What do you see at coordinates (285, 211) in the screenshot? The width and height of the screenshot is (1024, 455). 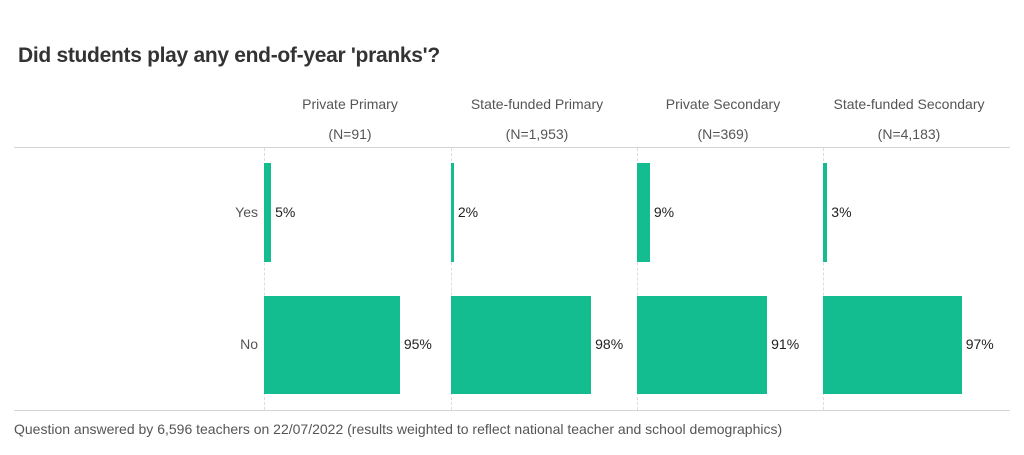 I see `data-label: 5%` at bounding box center [285, 211].